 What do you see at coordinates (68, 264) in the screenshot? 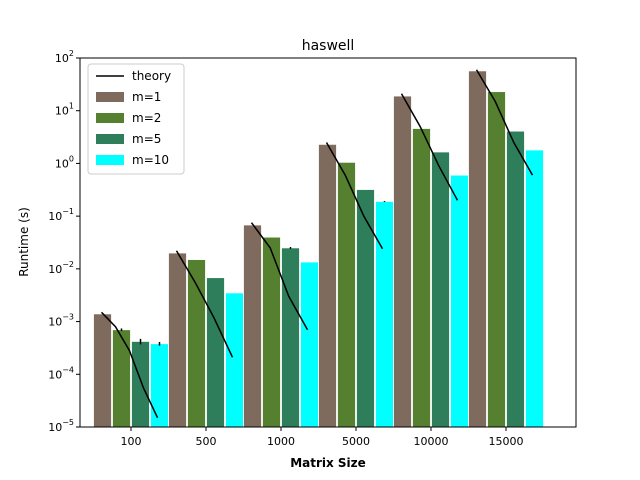
I see `y-tick-exponent: −2` at bounding box center [68, 264].